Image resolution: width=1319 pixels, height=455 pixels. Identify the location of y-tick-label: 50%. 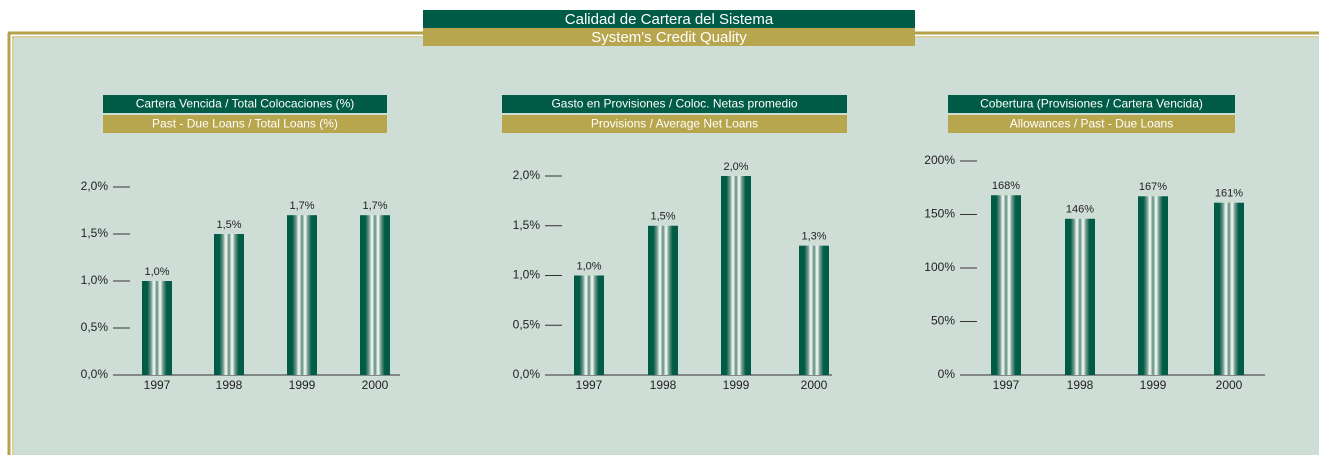
(943, 321).